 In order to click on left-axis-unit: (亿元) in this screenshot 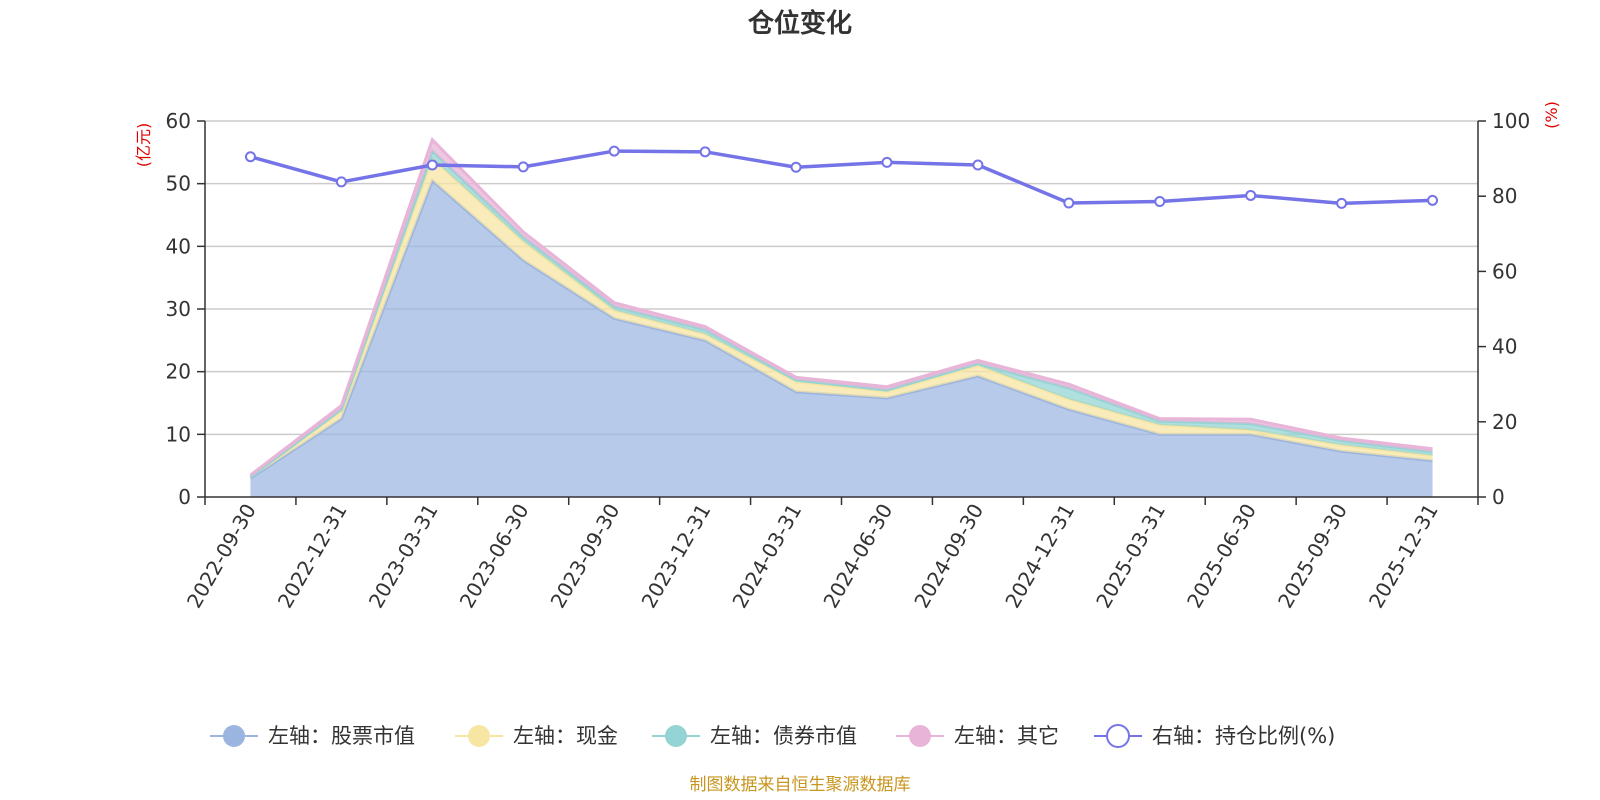, I will do `click(143, 145)`.